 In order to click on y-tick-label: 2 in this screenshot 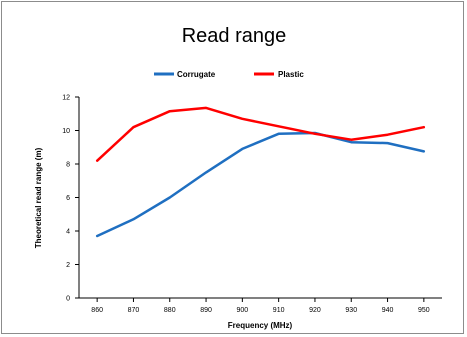, I will do `click(68, 265)`.